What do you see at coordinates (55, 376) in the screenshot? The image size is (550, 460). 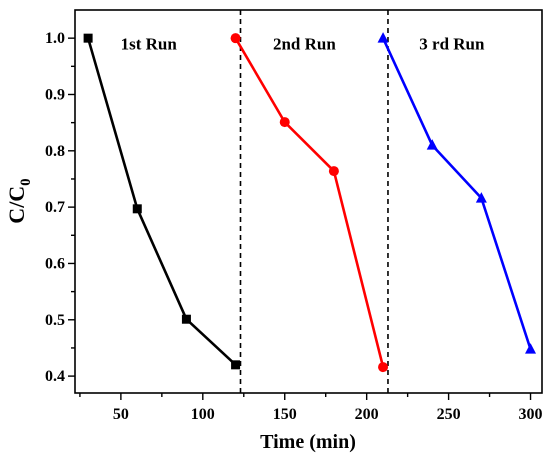 I see `y-tick-label: 0.4` at bounding box center [55, 376].